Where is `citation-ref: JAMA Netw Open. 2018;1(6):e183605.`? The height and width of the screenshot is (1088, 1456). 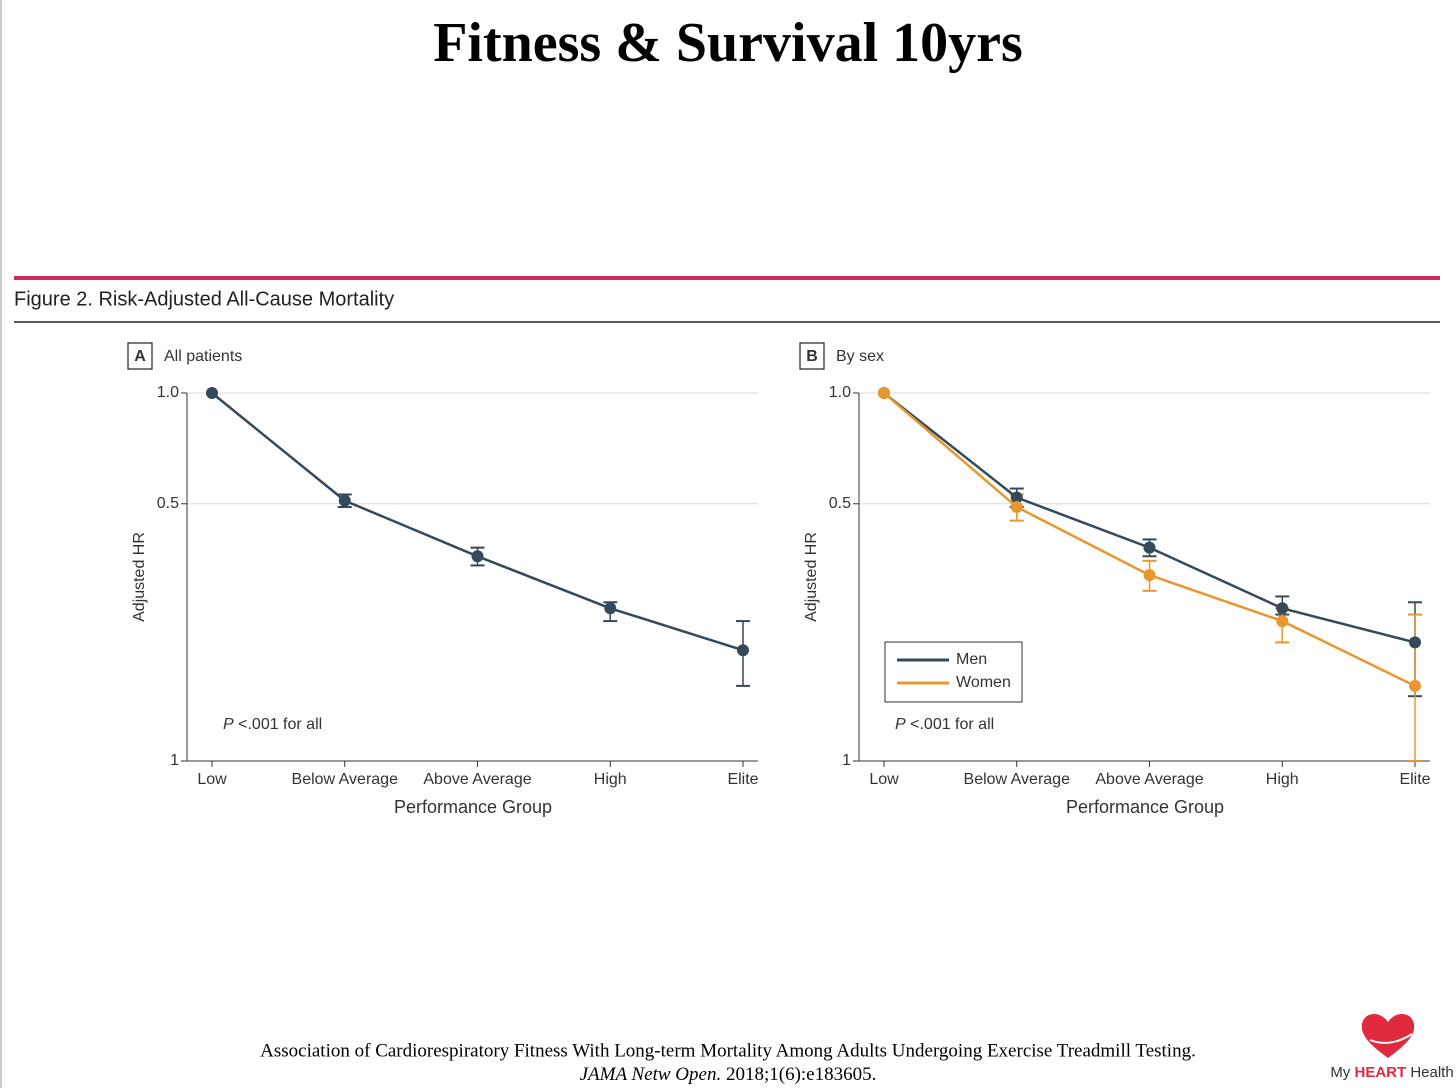 citation-ref: JAMA Netw Open. 2018;1(6):e183605. is located at coordinates (728, 1074).